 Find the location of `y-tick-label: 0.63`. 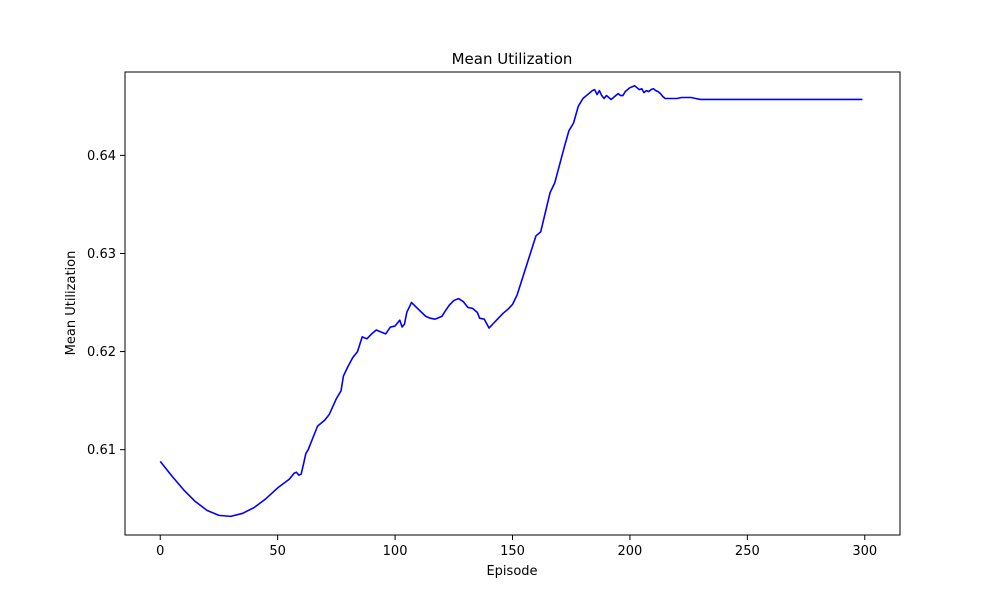

y-tick-label: 0.63 is located at coordinates (101, 254).